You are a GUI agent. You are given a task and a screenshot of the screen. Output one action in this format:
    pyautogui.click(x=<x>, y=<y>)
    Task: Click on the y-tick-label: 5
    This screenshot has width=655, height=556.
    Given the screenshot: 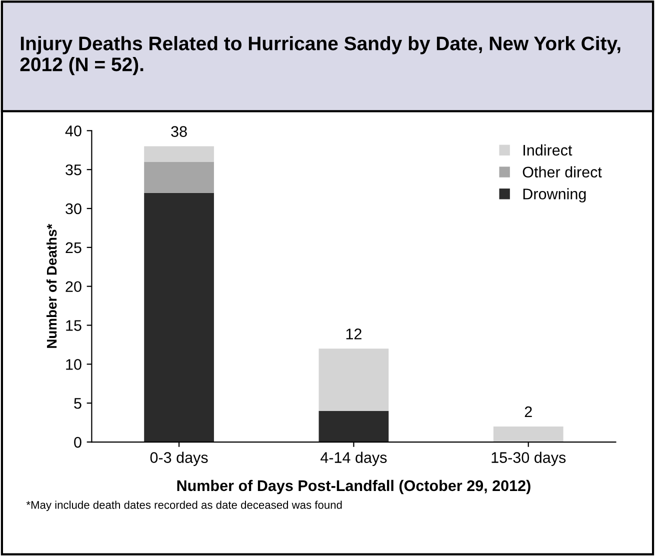 What is the action you would take?
    pyautogui.click(x=78, y=403)
    